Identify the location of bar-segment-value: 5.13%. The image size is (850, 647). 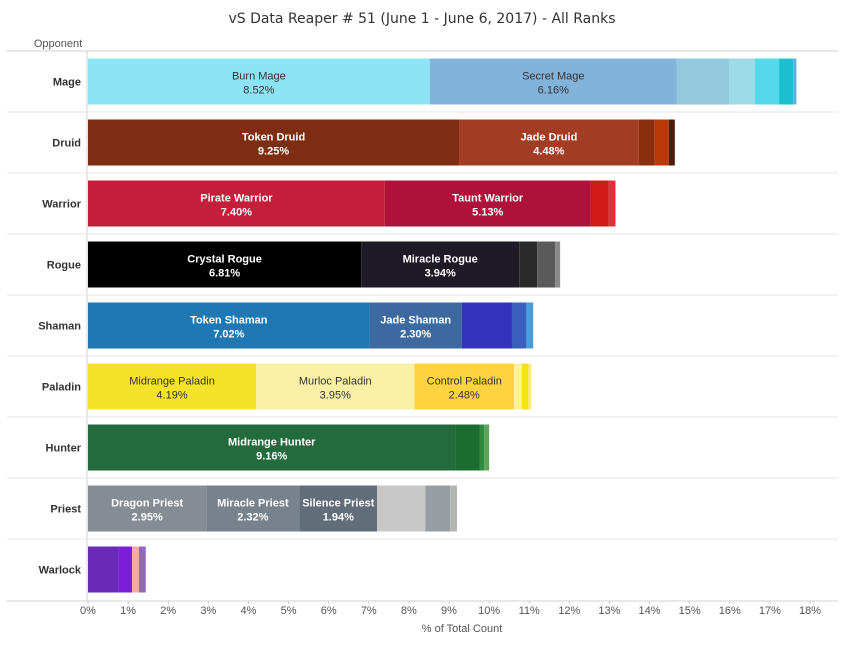
(487, 213).